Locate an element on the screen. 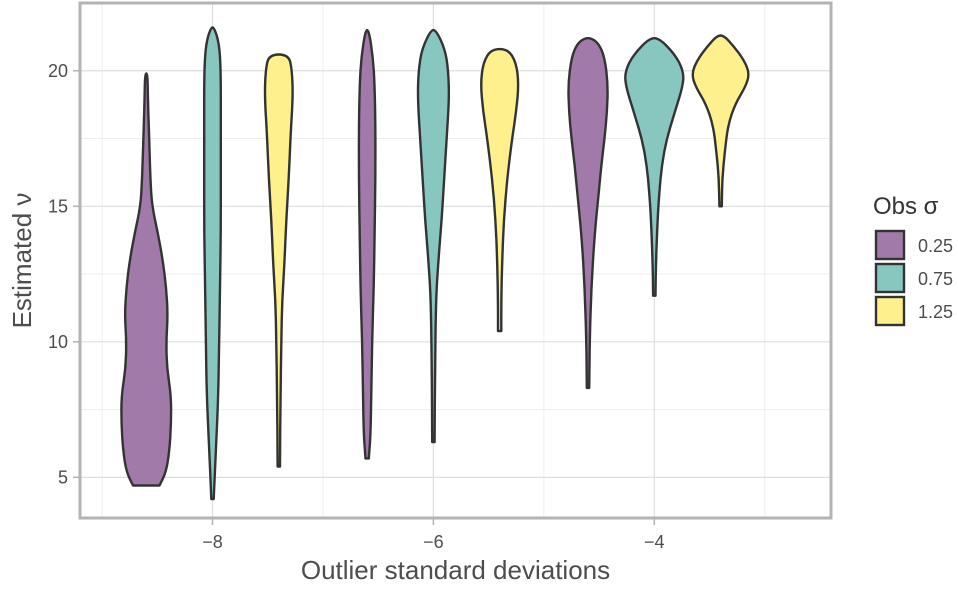  y-axis-title: Estimated ν is located at coordinates (22, 261).